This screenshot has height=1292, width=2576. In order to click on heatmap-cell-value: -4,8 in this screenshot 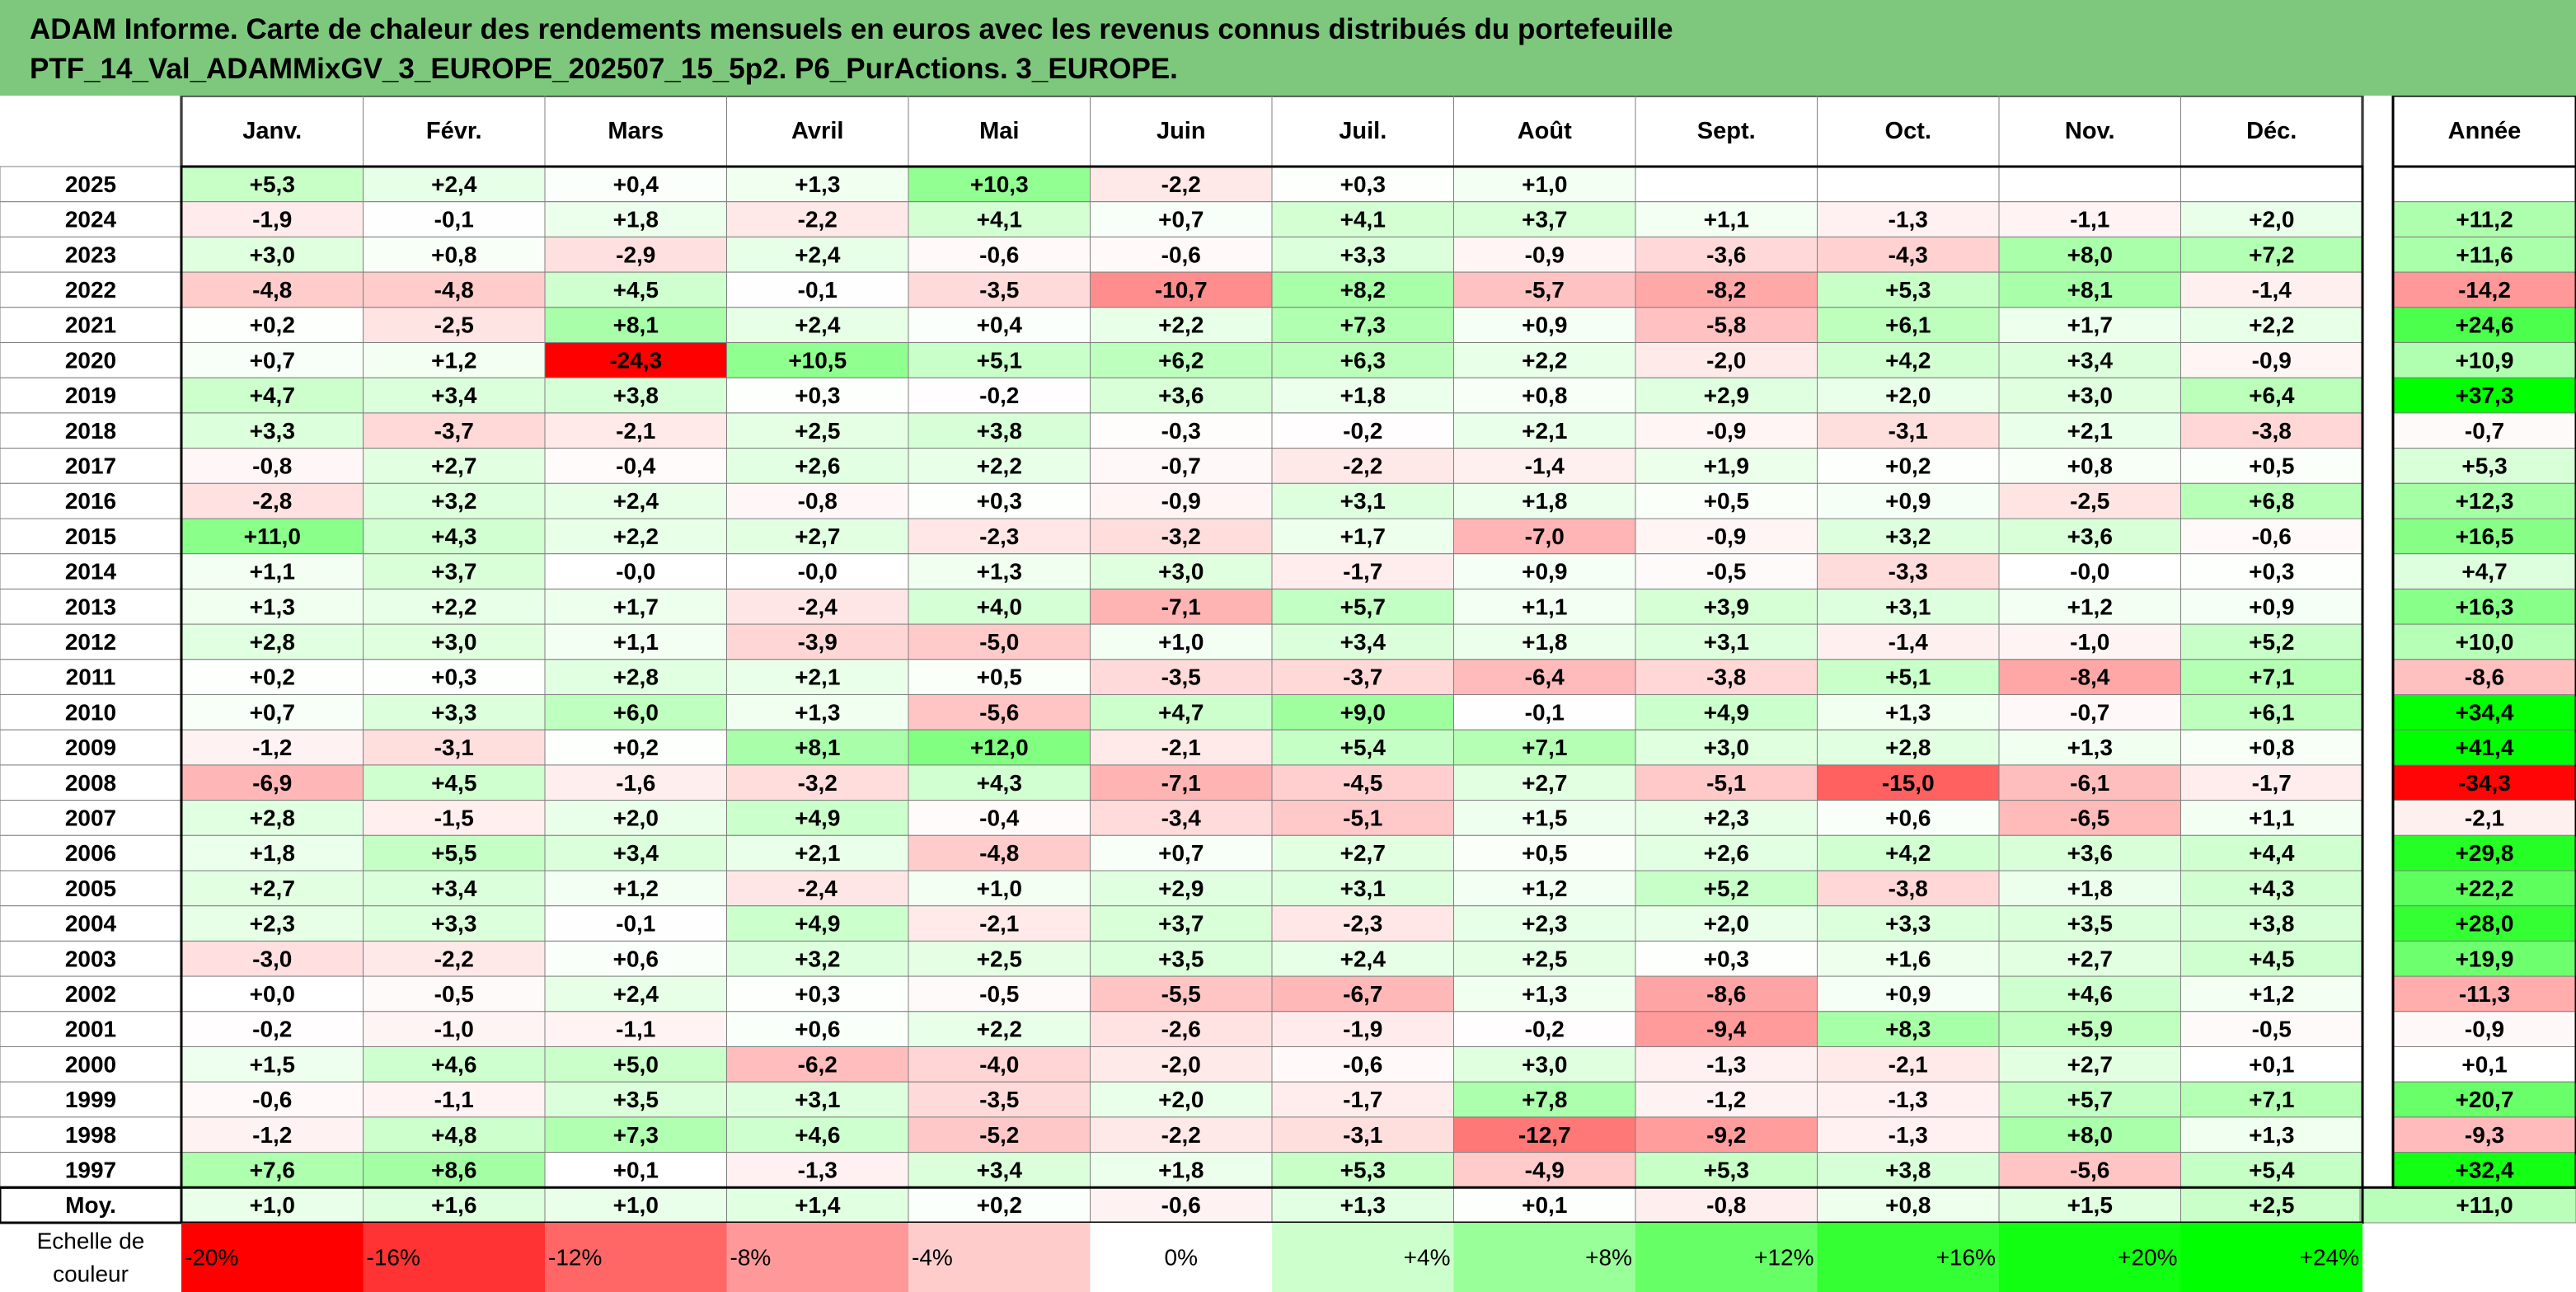, I will do `click(272, 290)`.